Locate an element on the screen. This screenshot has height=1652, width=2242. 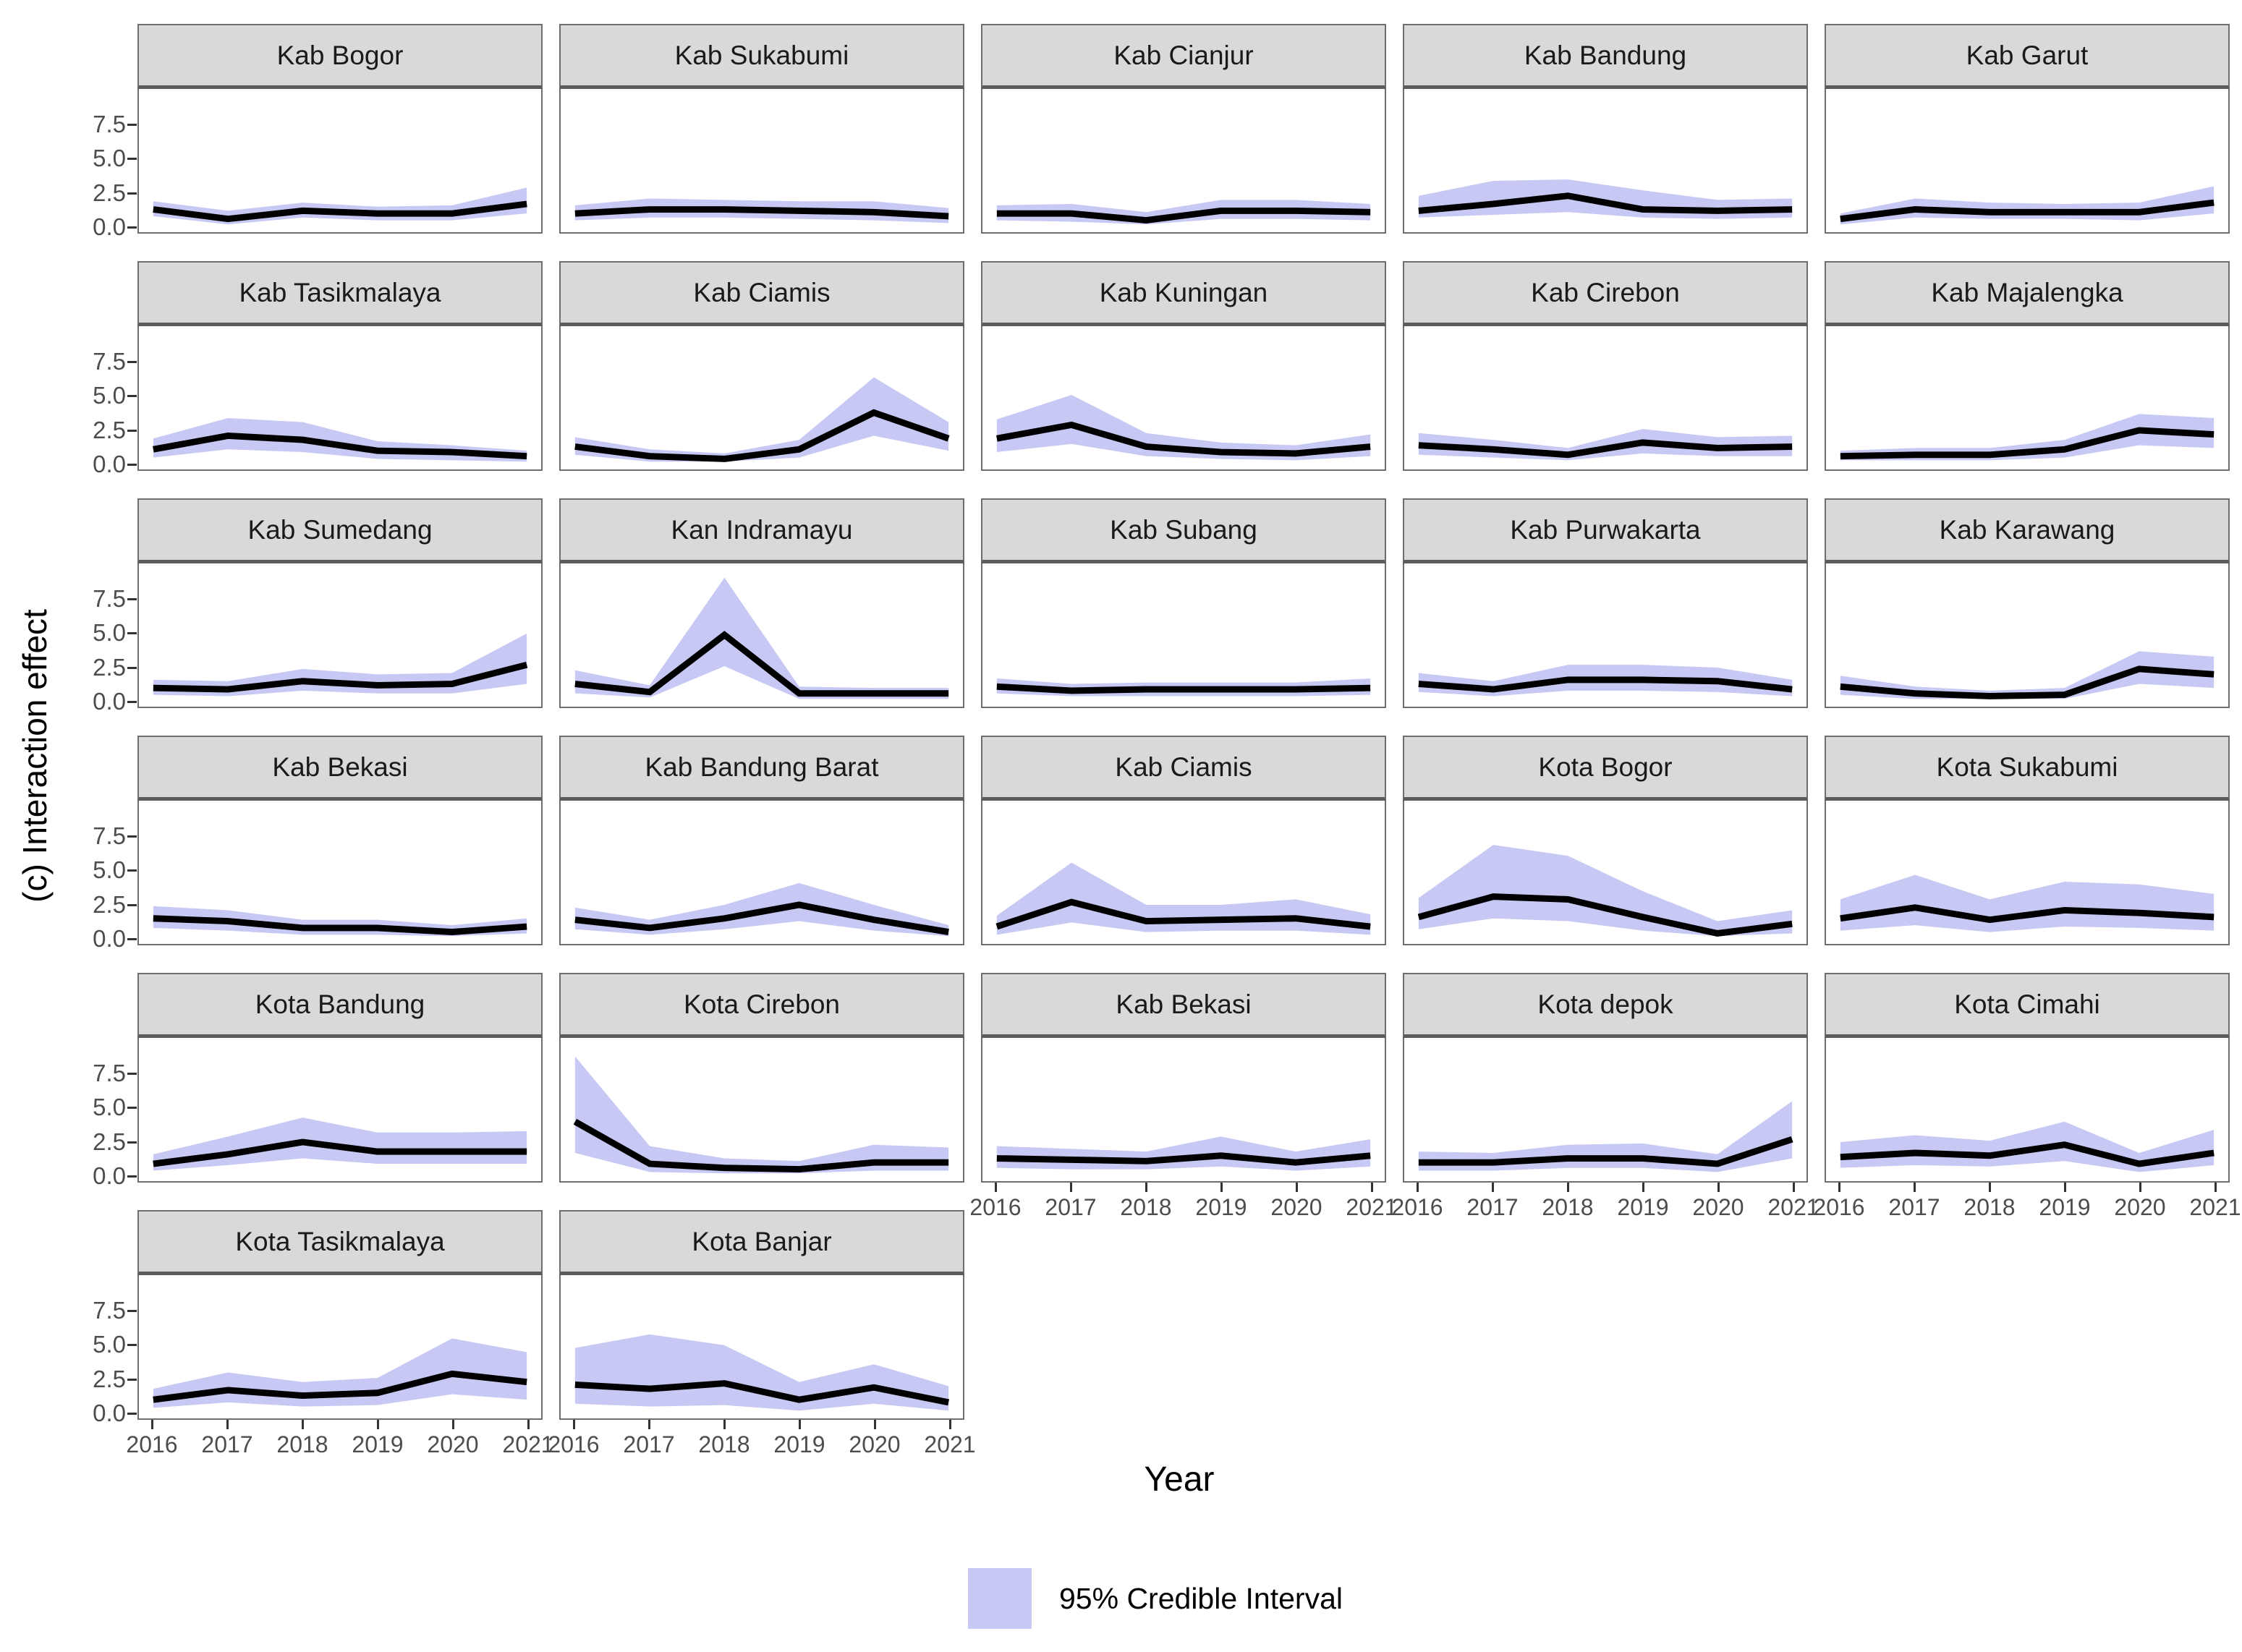
facet: Kab Garut is located at coordinates (2027, 129).